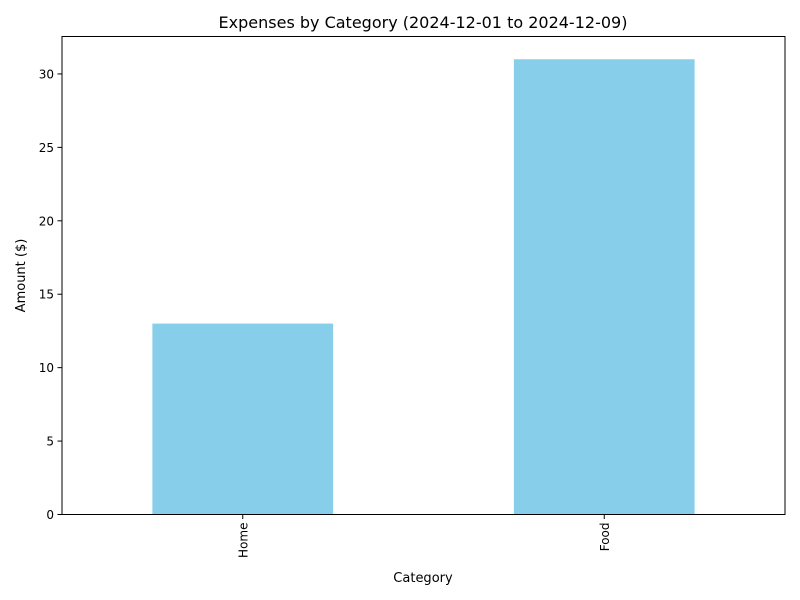 Image resolution: width=800 pixels, height=600 pixels. Describe the element at coordinates (605, 537) in the screenshot. I see `x-tick-label-food: Food` at that location.